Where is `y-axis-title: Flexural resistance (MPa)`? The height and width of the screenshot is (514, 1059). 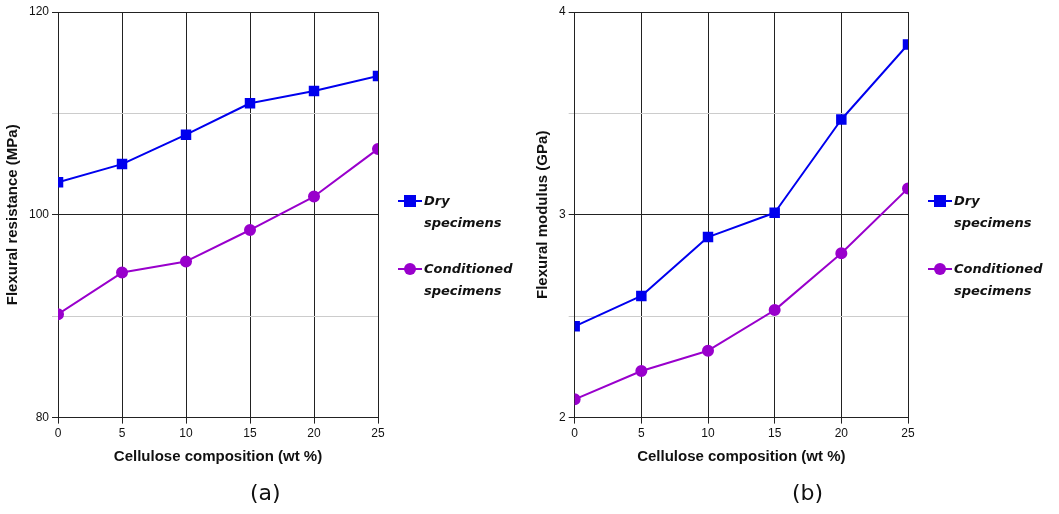 y-axis-title: Flexural resistance (MPa) is located at coordinates (12, 215).